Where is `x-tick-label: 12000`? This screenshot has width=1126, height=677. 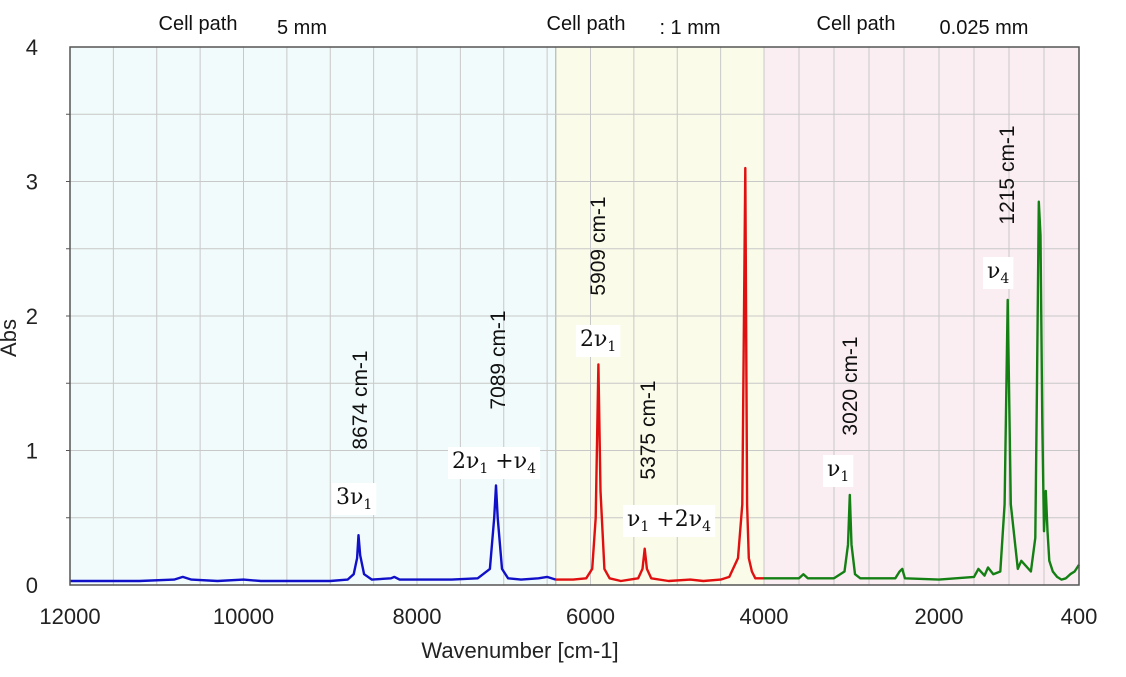 x-tick-label: 12000 is located at coordinates (69, 616).